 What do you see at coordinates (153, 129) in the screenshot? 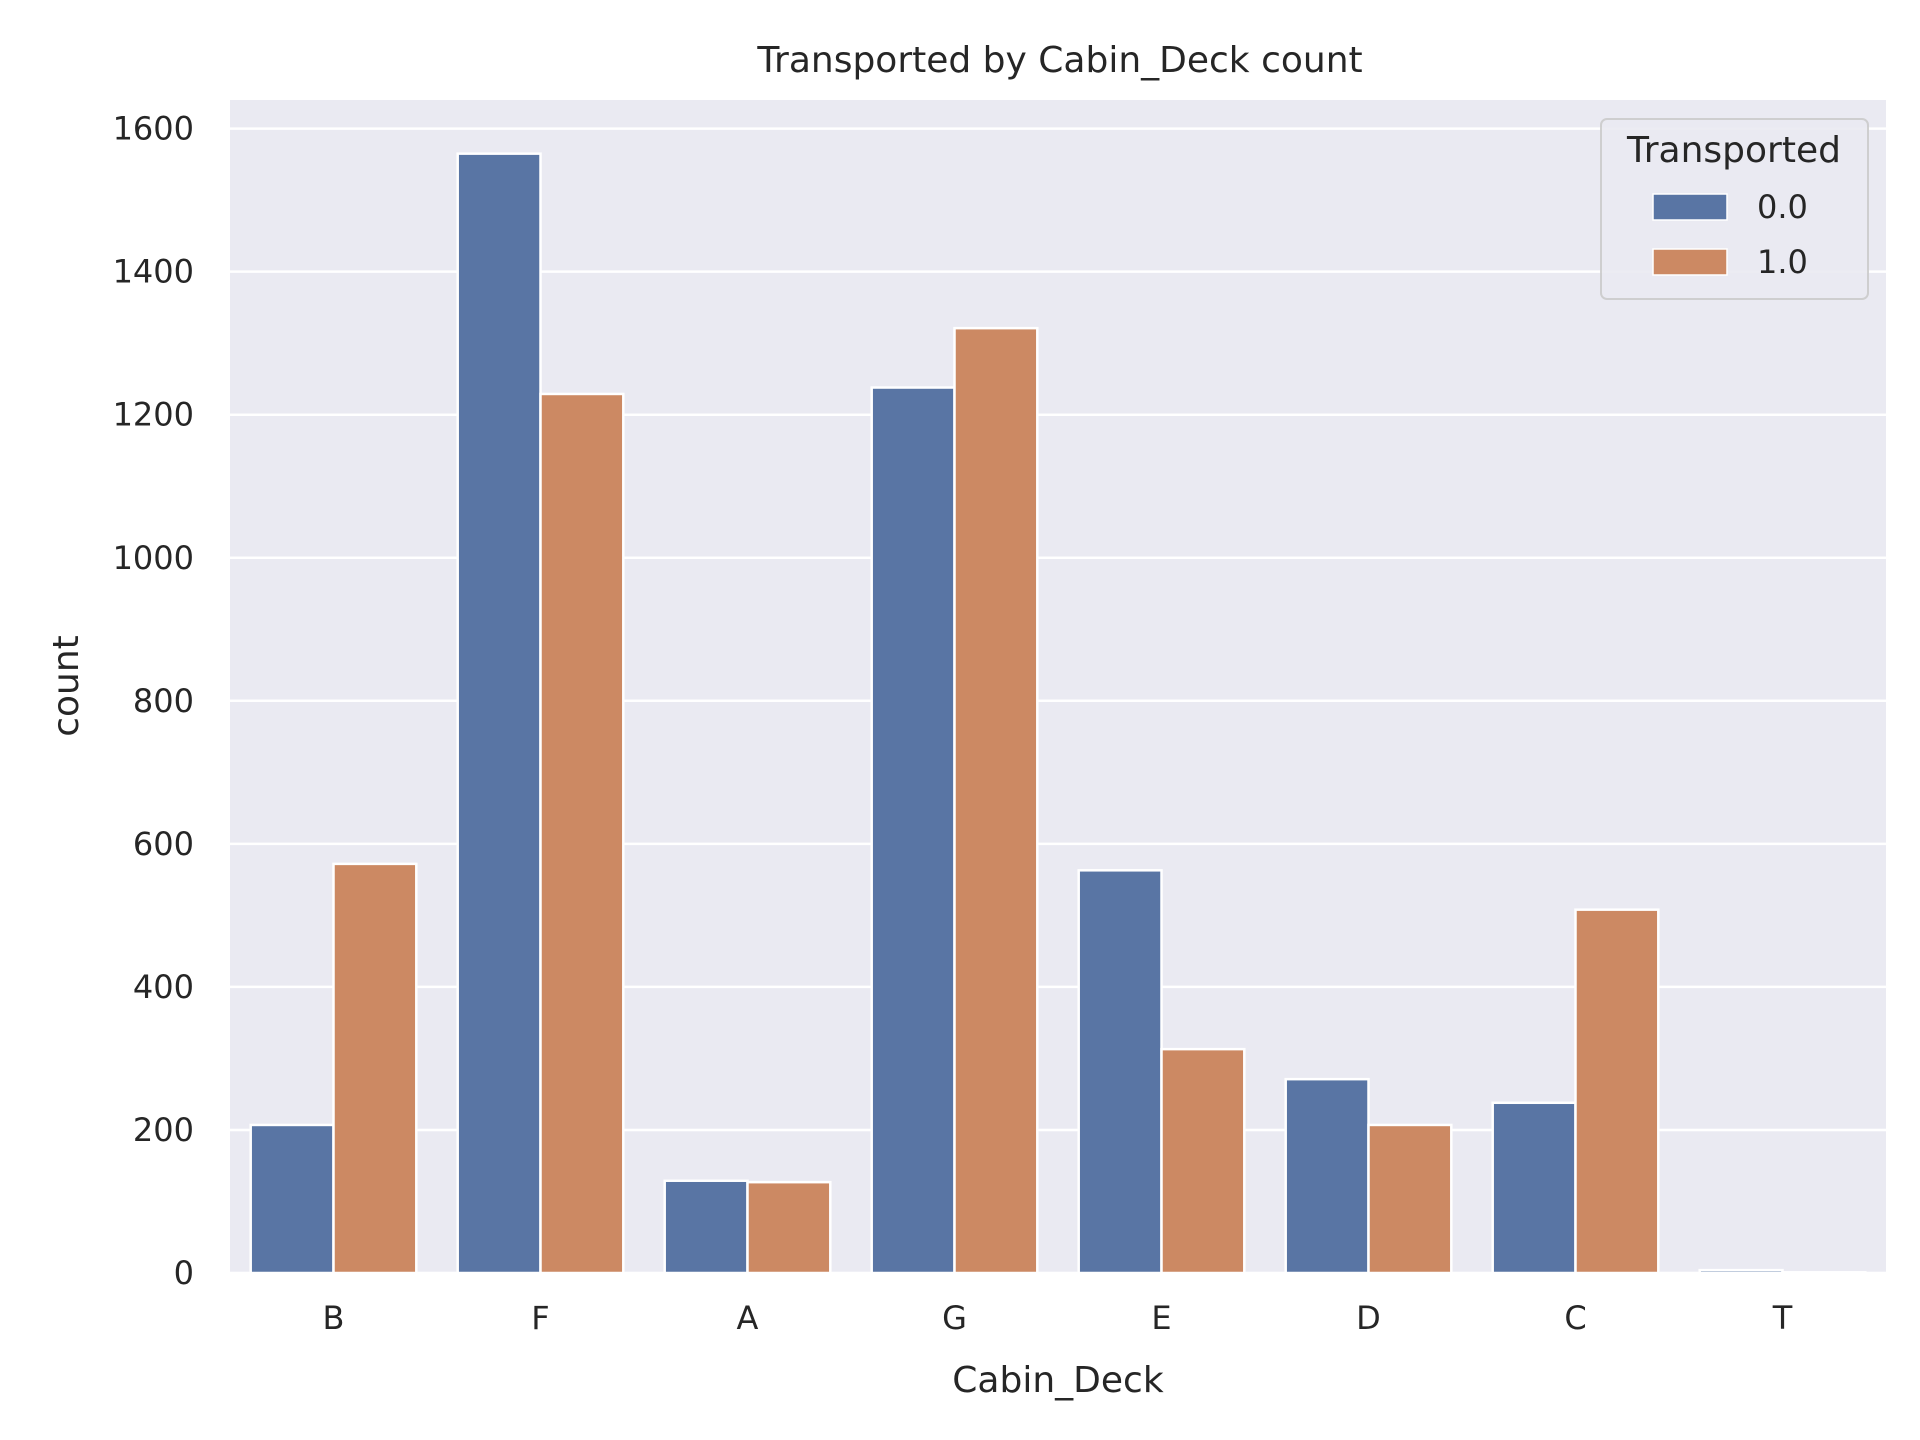
I see `y-tick-label: 1600` at bounding box center [153, 129].